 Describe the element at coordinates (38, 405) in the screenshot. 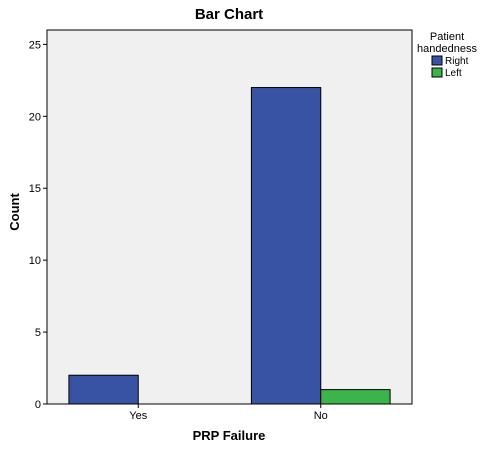

I see `y-tick-label: 0` at that location.